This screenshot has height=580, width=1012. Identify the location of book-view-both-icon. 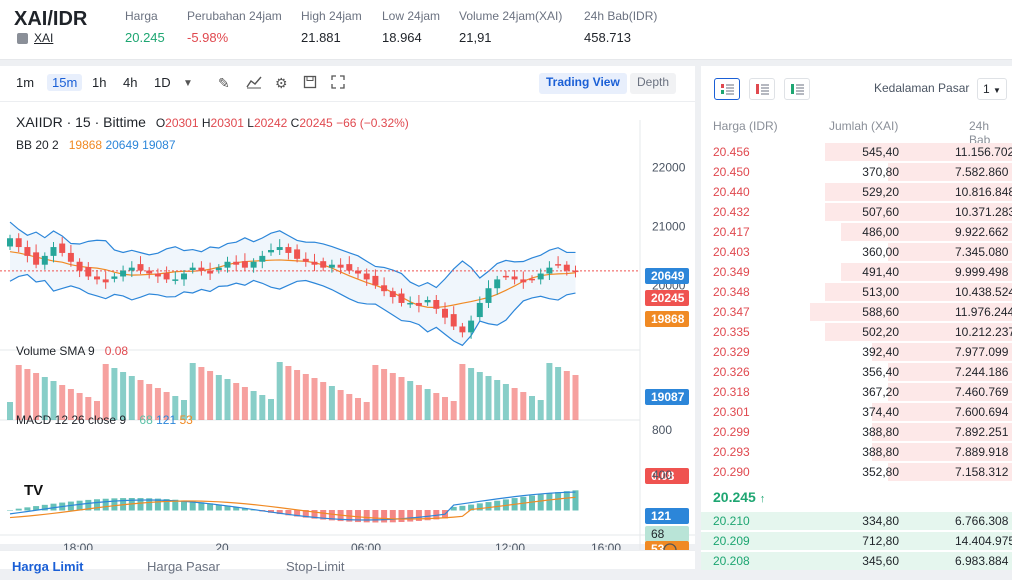
(727, 89).